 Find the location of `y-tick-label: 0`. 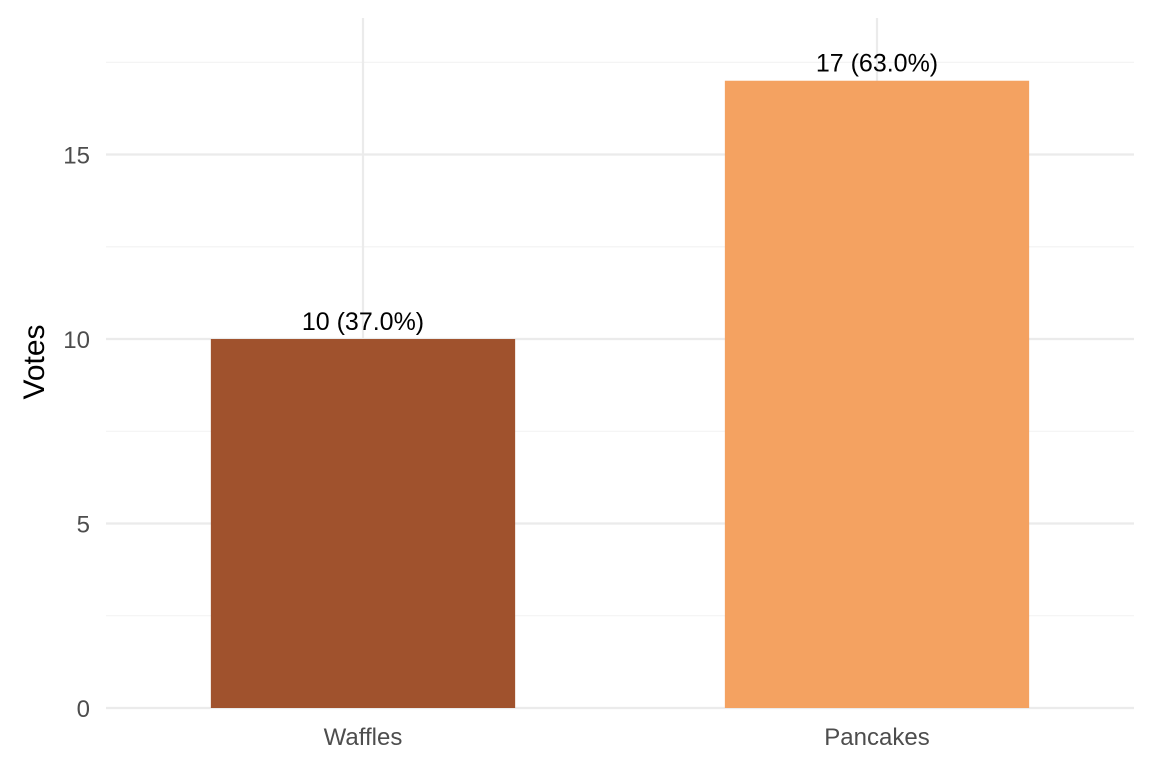

y-tick-label: 0 is located at coordinates (83, 709).